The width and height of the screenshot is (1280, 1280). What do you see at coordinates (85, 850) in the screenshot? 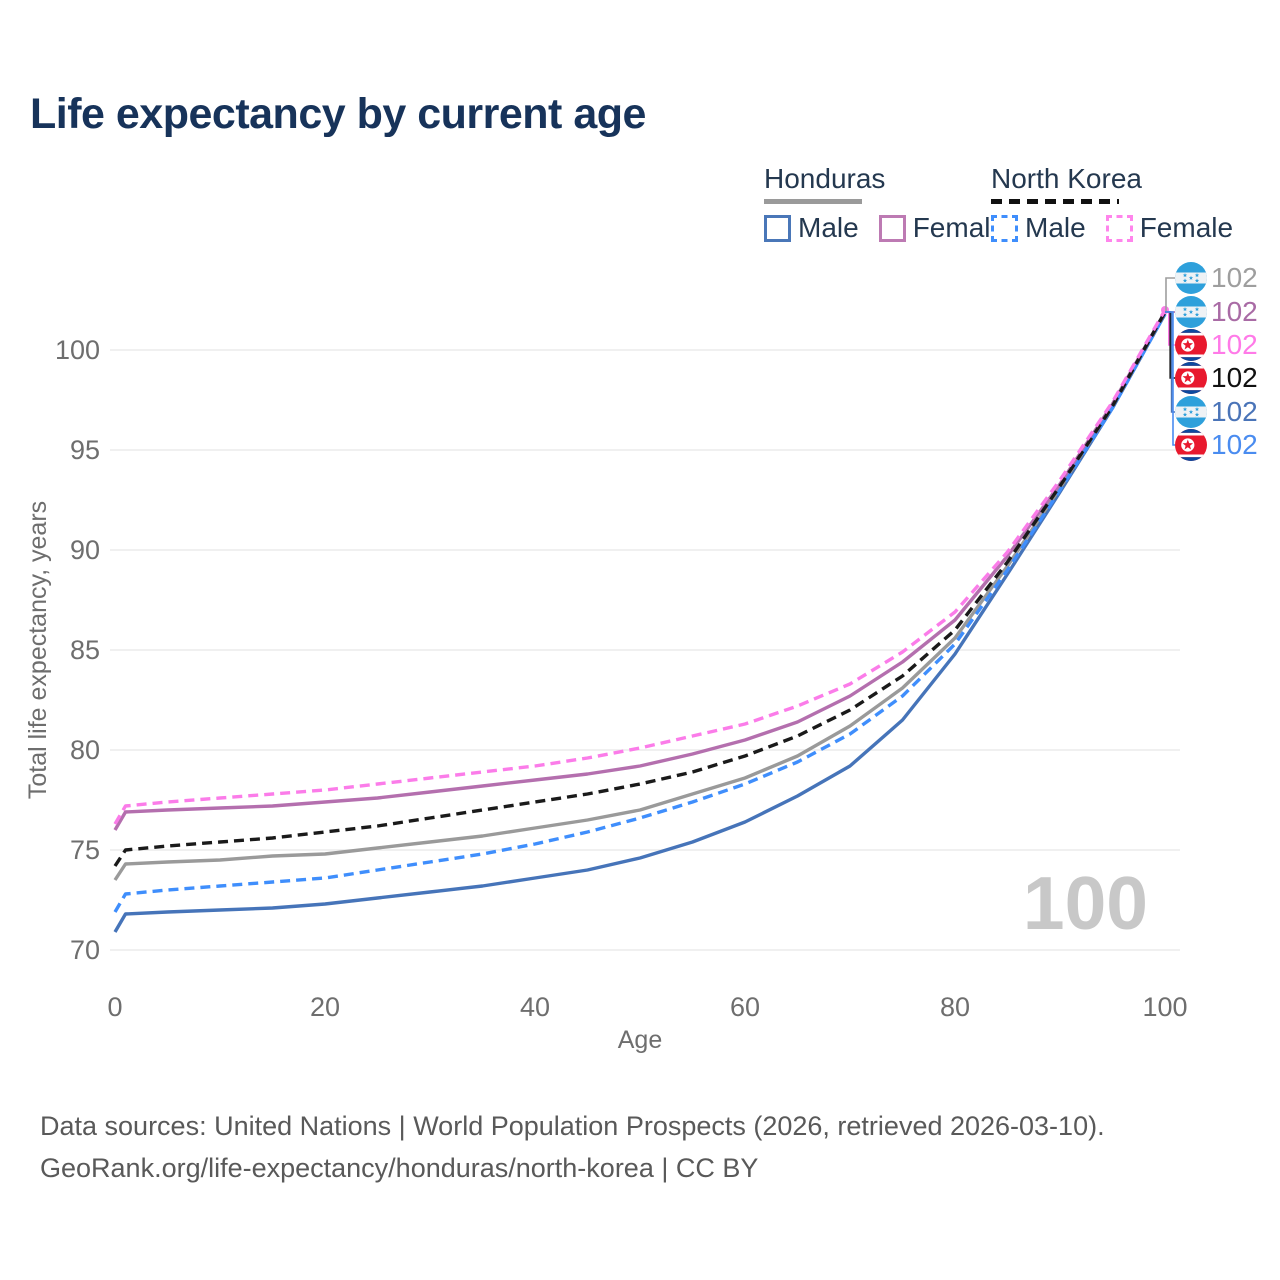
I see `y-tick-label: 75` at bounding box center [85, 850].